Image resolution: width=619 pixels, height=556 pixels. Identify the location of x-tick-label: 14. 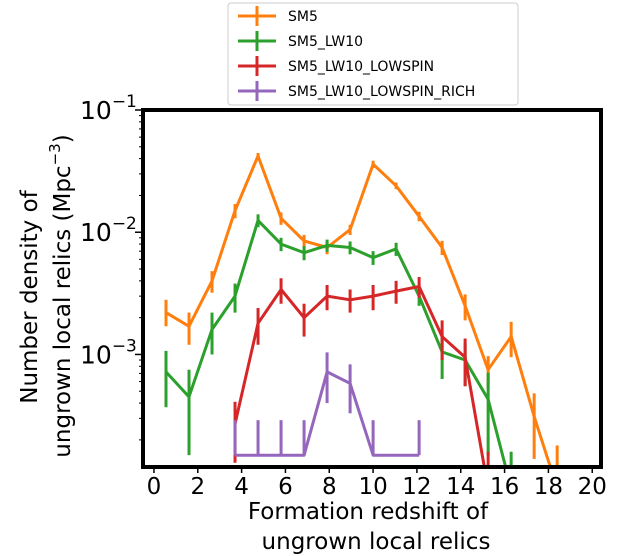
(460, 487).